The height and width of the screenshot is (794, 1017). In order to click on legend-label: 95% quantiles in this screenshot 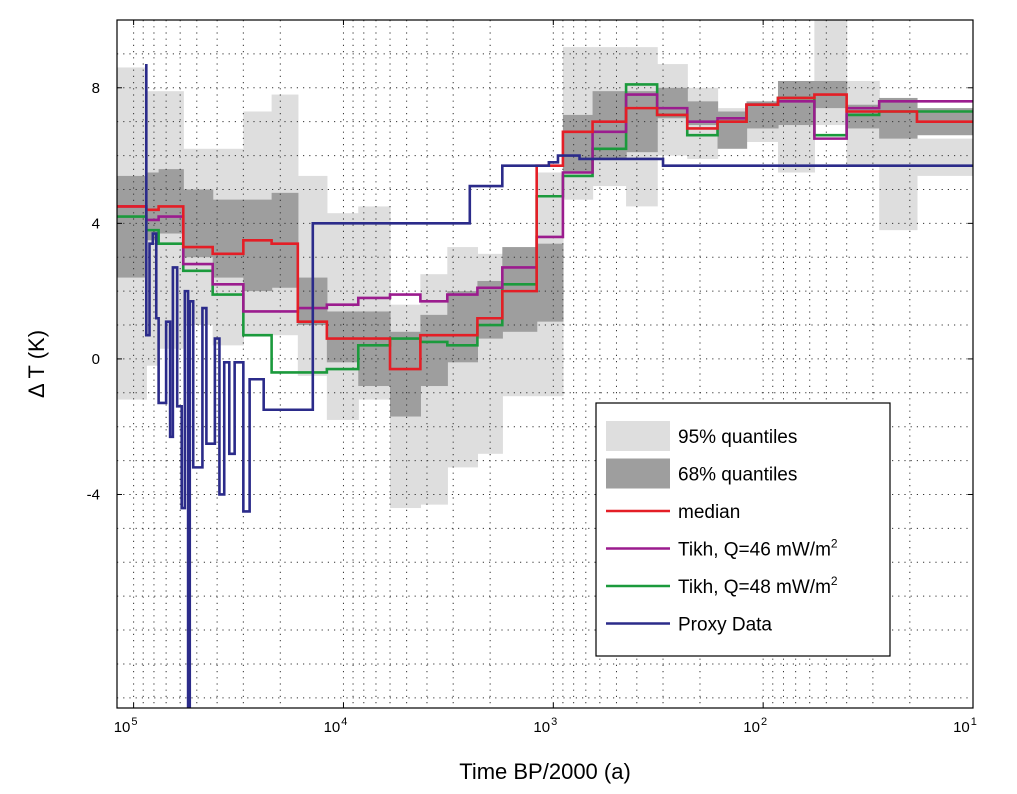, I will do `click(737, 437)`.